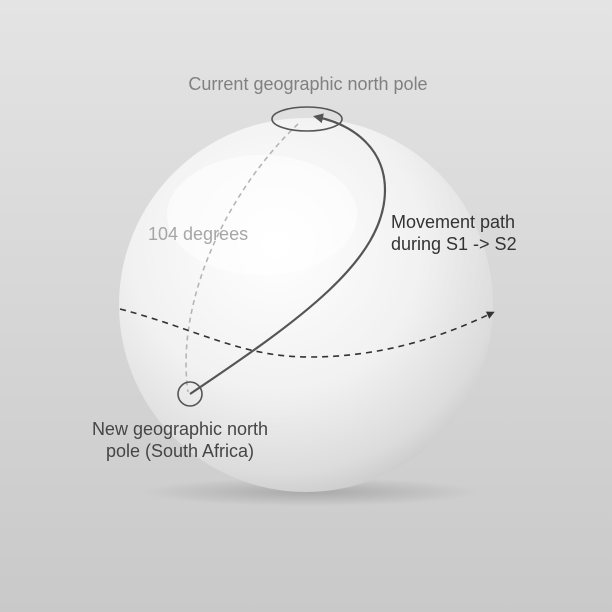  I want to click on current-pole-label-text: Current geographic north pole, so click(308, 84).